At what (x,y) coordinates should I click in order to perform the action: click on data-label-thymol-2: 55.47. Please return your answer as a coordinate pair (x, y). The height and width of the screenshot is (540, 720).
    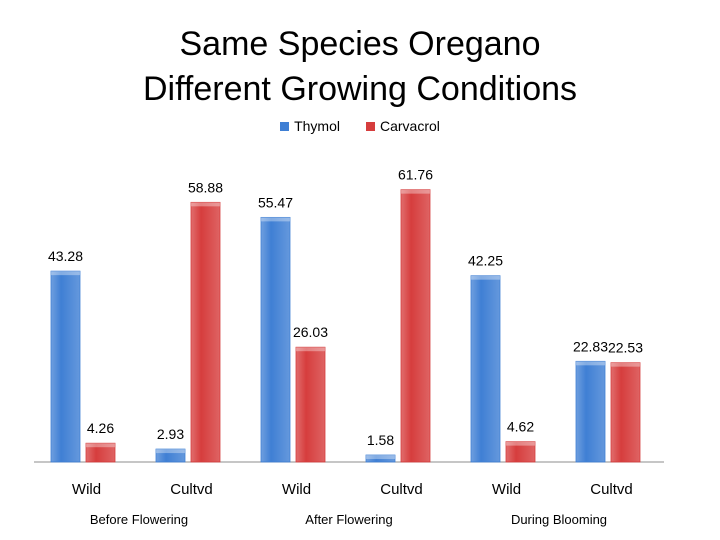
    Looking at the image, I should click on (275, 202).